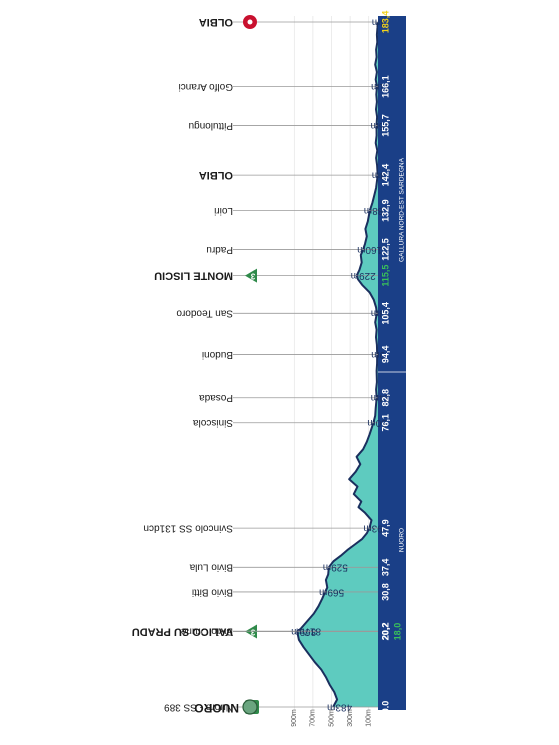 Image resolution: width=559 pixels, height=745 pixels. What do you see at coordinates (302, 210) in the screenshot?
I see `profile-point: 88m Loiri 132,9` at bounding box center [302, 210].